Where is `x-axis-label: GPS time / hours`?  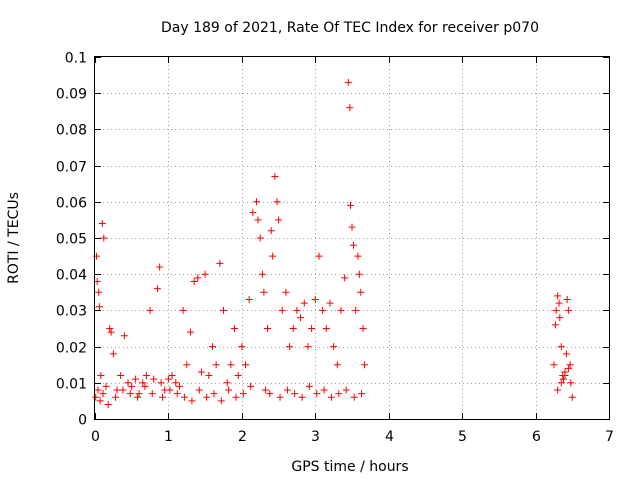 x-axis-label: GPS time / hours is located at coordinates (349, 467).